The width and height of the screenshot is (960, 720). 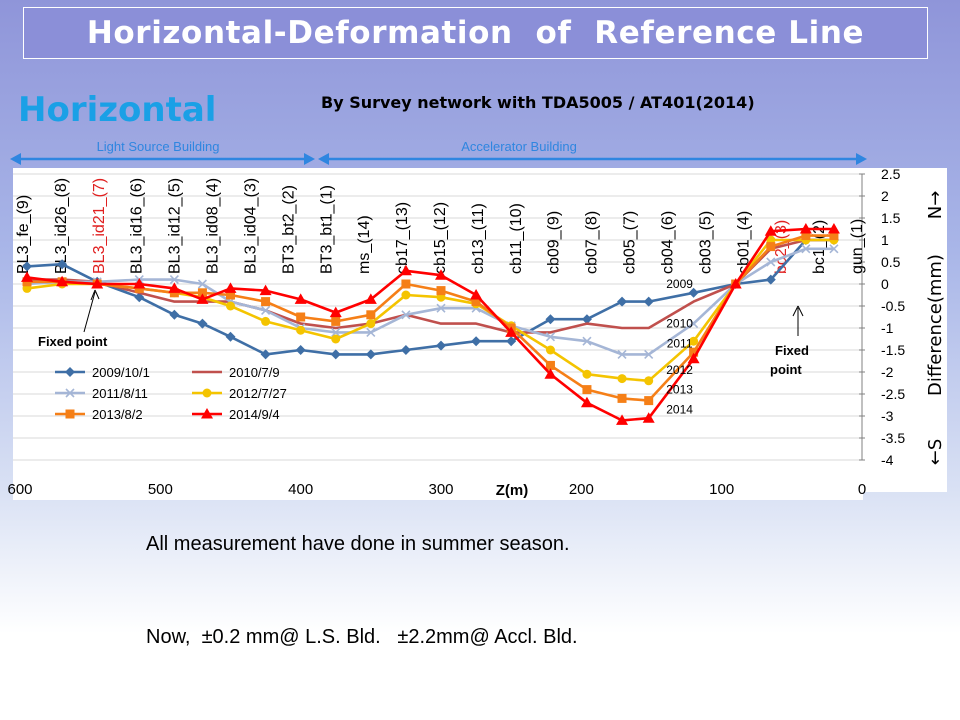 What do you see at coordinates (258, 393) in the screenshot?
I see `legend-label: 2012/7/27` at bounding box center [258, 393].